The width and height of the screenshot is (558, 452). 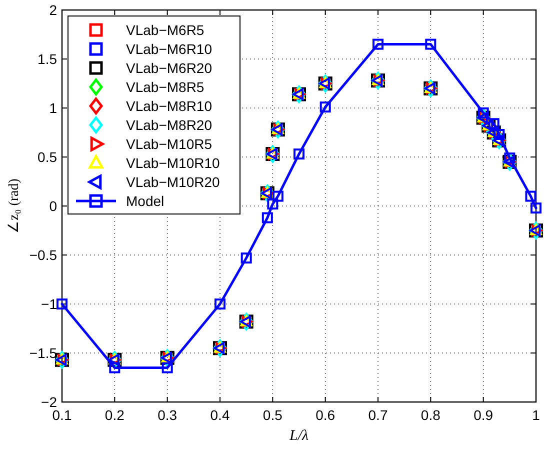 I want to click on x-tick-label: 0.8, so click(x=430, y=415).